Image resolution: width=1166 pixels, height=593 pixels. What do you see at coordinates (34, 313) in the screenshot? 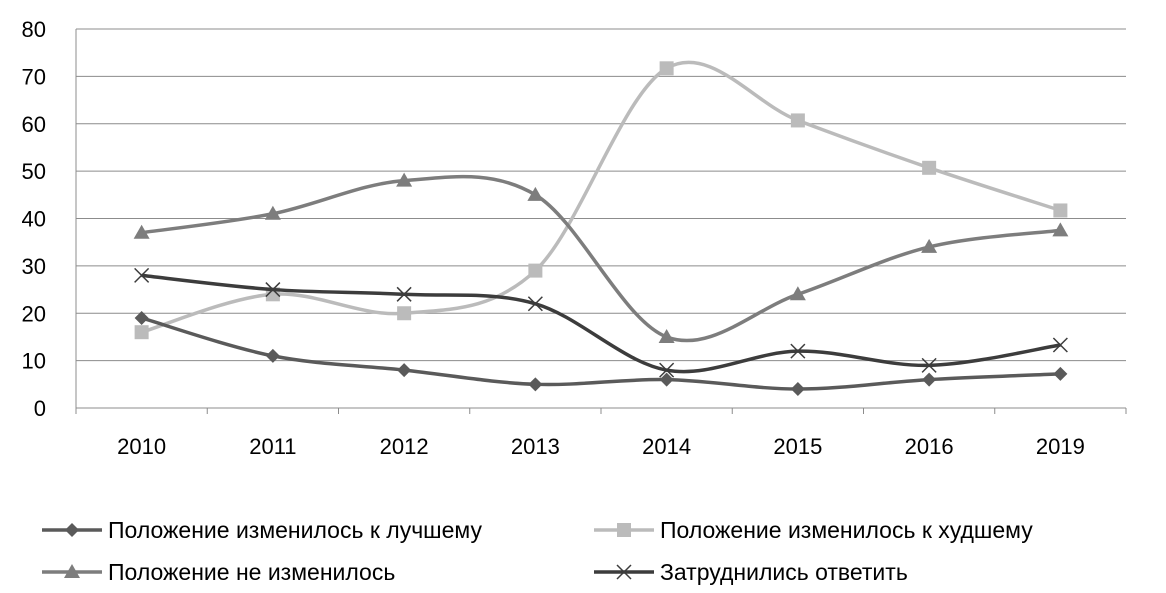
I see `y-tick-label: 20` at bounding box center [34, 313].